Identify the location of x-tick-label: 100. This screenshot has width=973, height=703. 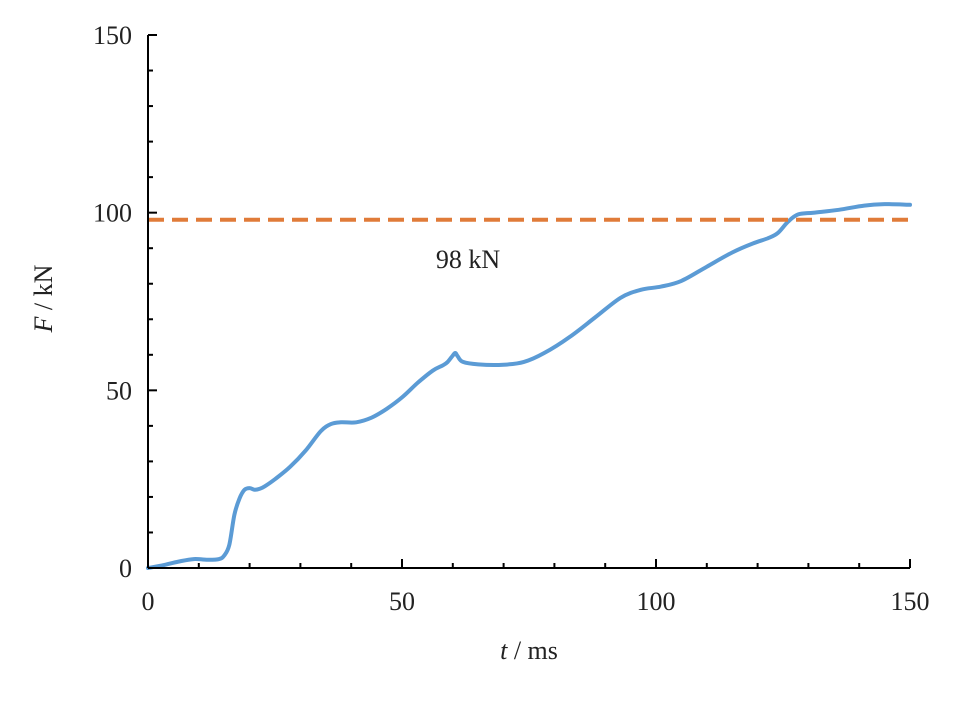
(656, 601).